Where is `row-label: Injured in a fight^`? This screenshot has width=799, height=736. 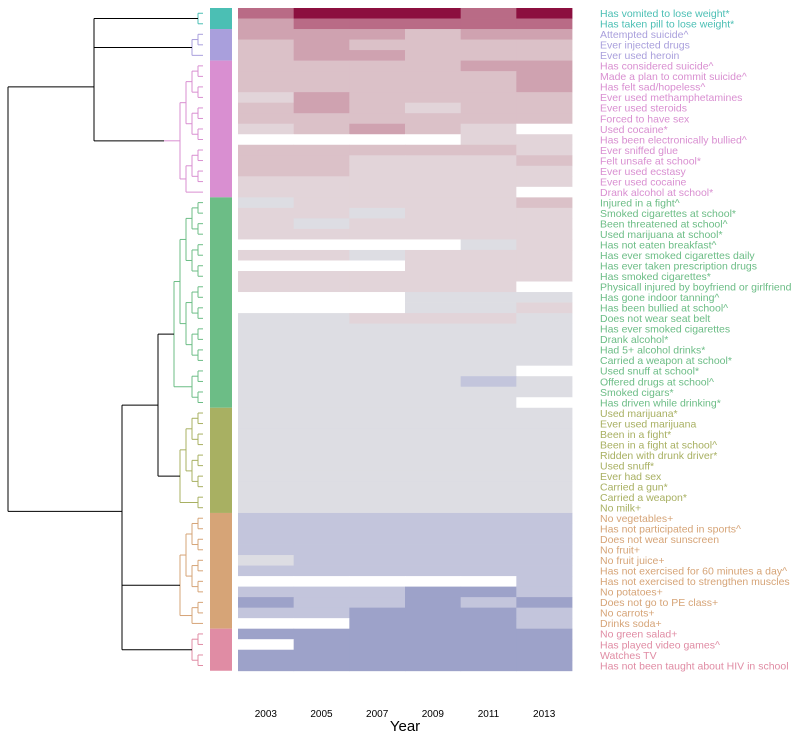 row-label: Injured in a fight^ is located at coordinates (640, 203).